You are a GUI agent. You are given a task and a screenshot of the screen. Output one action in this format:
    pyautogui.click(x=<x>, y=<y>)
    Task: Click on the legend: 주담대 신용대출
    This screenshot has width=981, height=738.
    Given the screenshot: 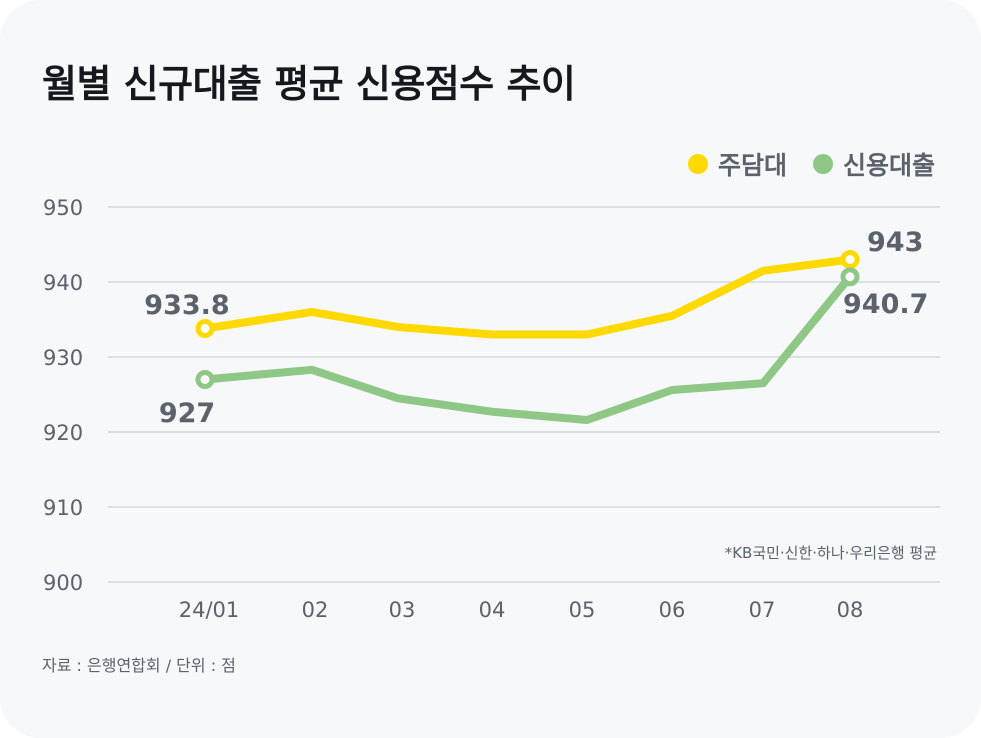 What is the action you would take?
    pyautogui.click(x=811, y=164)
    